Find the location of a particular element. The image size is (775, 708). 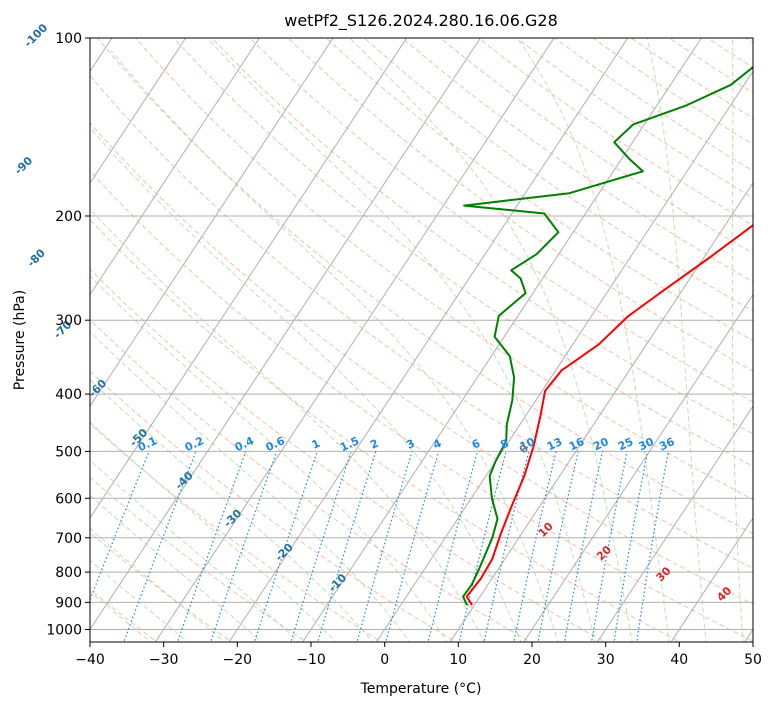

y-tick-label: 900 is located at coordinates (68, 603).